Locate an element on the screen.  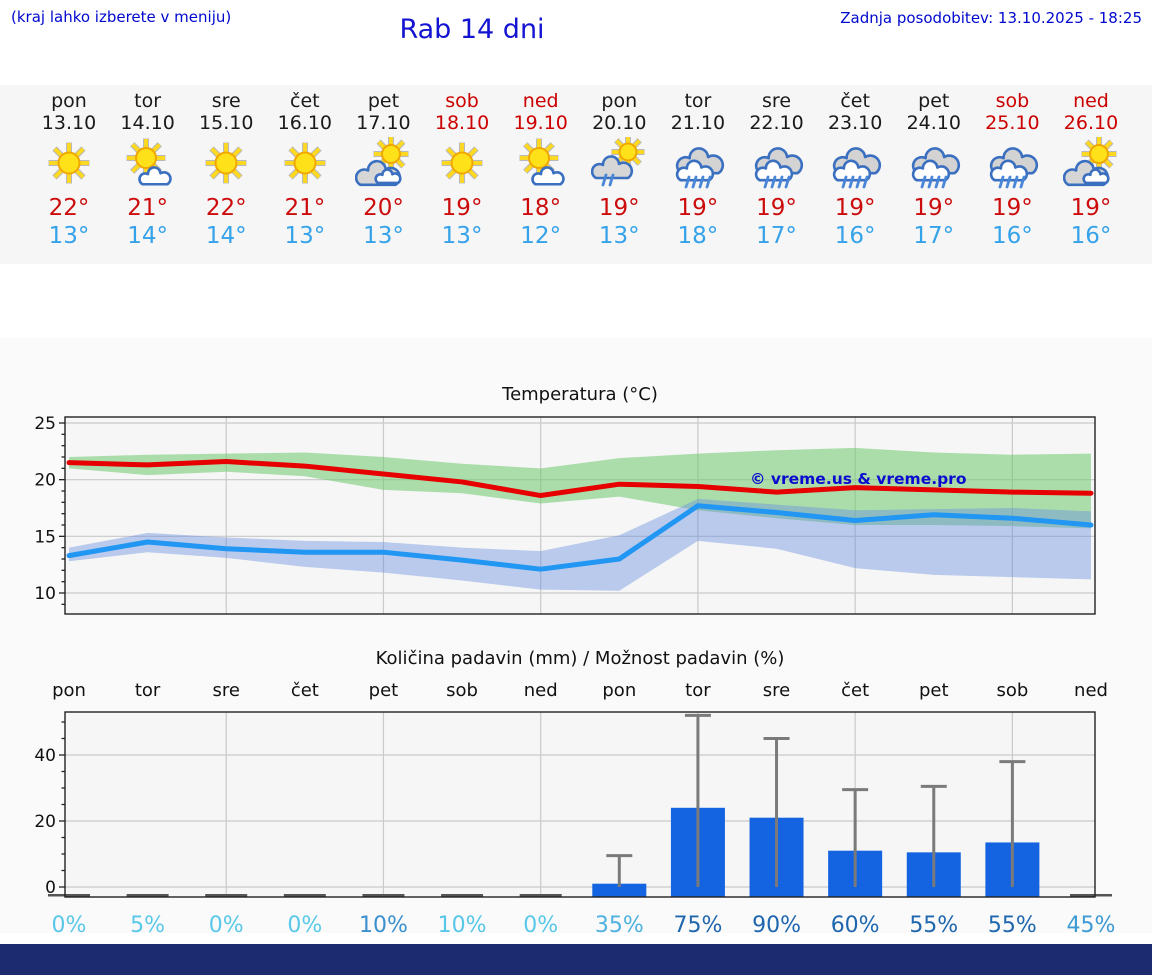
forecast-day-column: pet 17.10 20° 13° is located at coordinates (383, 174).